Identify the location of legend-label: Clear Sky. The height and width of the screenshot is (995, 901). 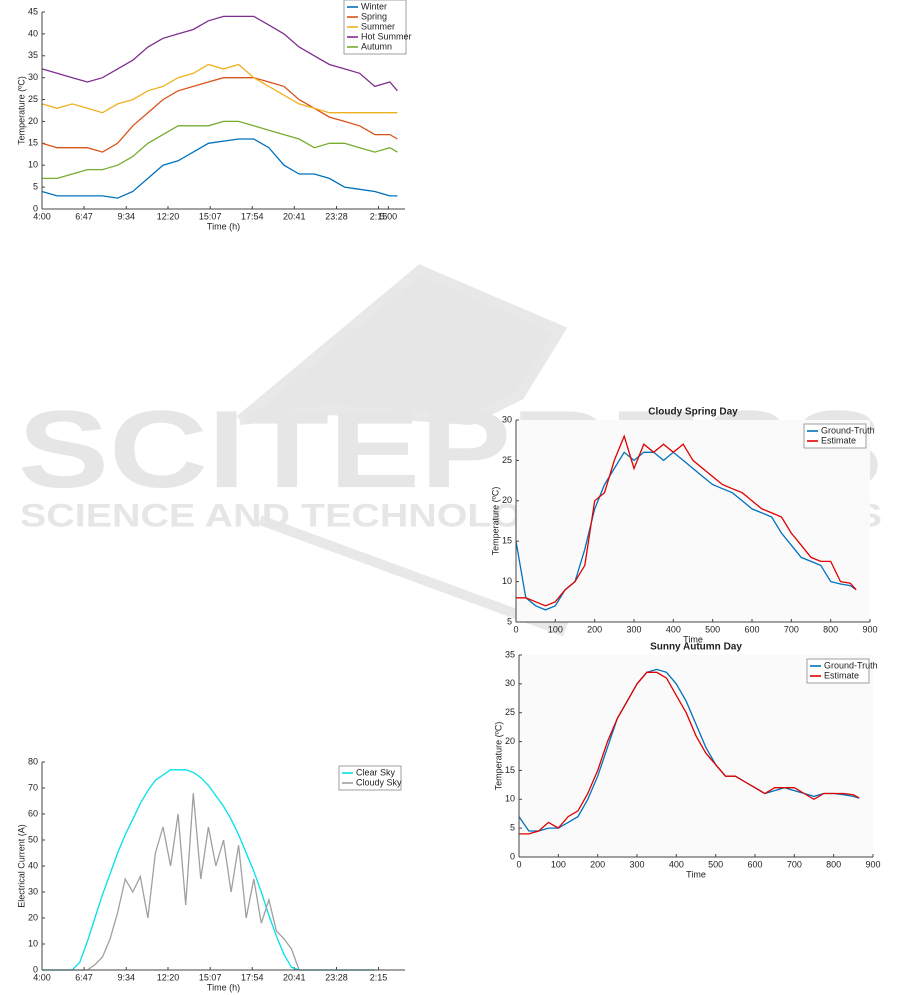
(376, 772).